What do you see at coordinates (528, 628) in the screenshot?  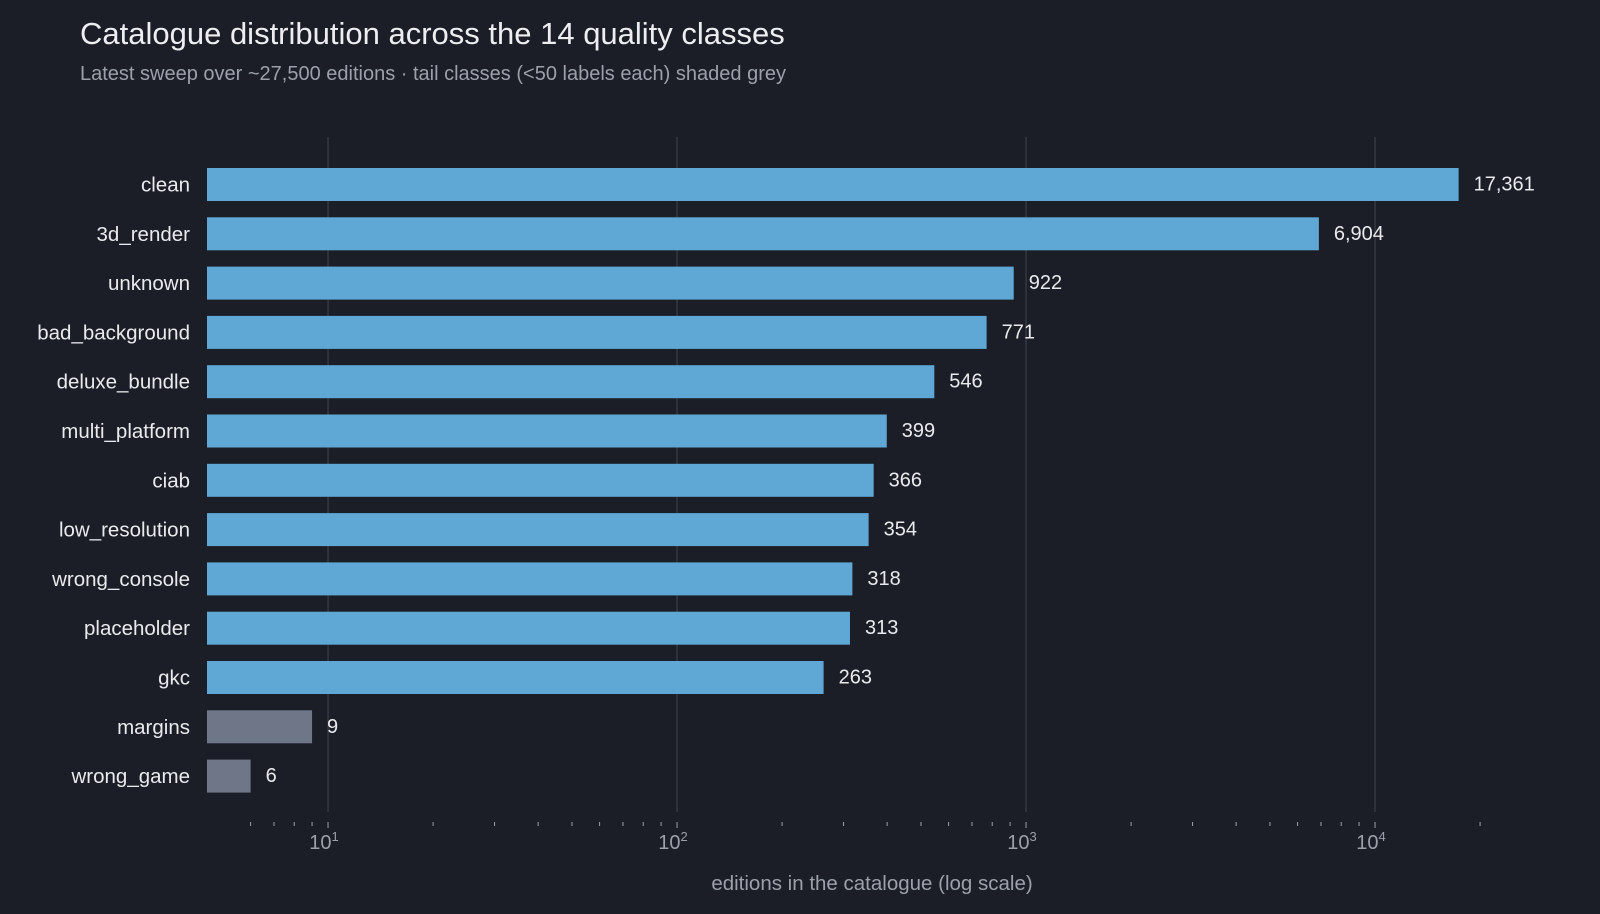 I see `bar-placeholder` at bounding box center [528, 628].